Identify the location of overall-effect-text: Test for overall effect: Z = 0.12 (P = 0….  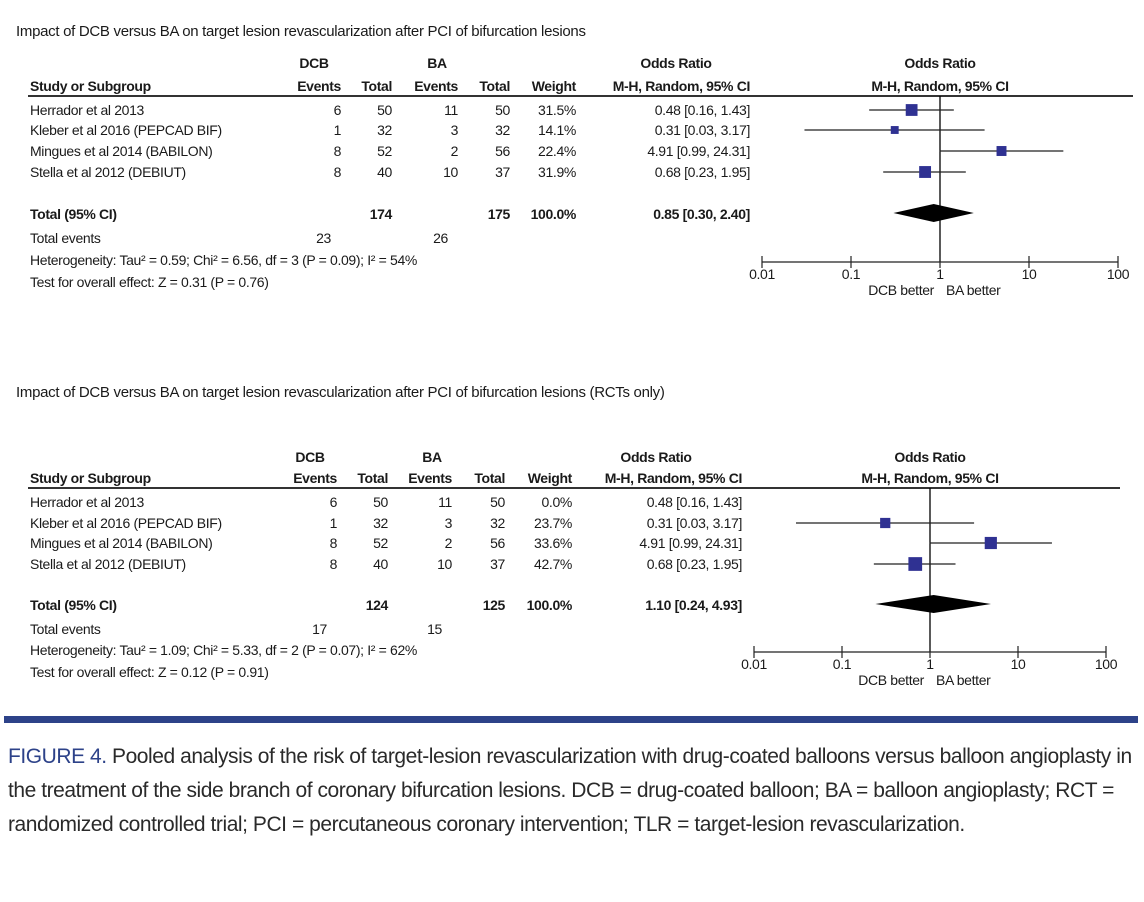
(149, 672).